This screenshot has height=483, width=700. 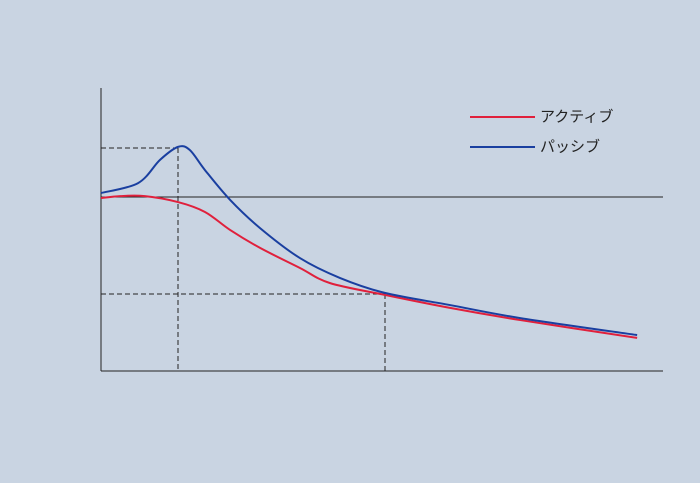 What do you see at coordinates (576, 117) in the screenshot?
I see `legend-label: アクティブ` at bounding box center [576, 117].